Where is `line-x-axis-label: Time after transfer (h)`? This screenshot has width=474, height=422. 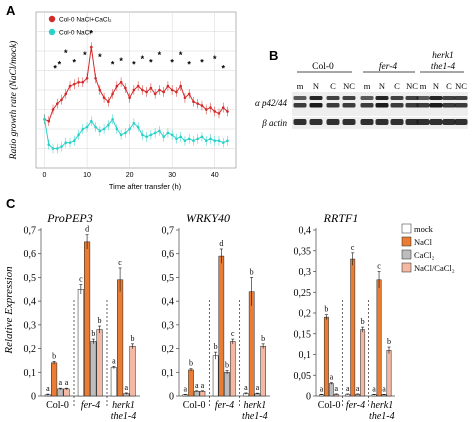 line-x-axis-label: Time after transfer (h) is located at coordinates (145, 186).